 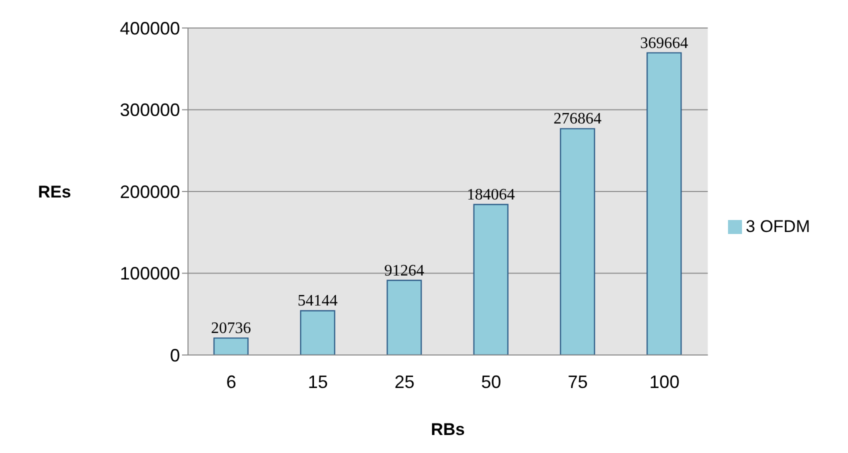 What do you see at coordinates (490, 195) in the screenshot?
I see `data-label: 184064` at bounding box center [490, 195].